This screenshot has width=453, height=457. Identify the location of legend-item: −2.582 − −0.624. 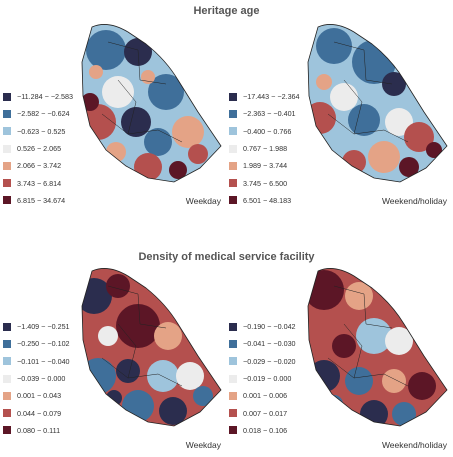
(38, 113).